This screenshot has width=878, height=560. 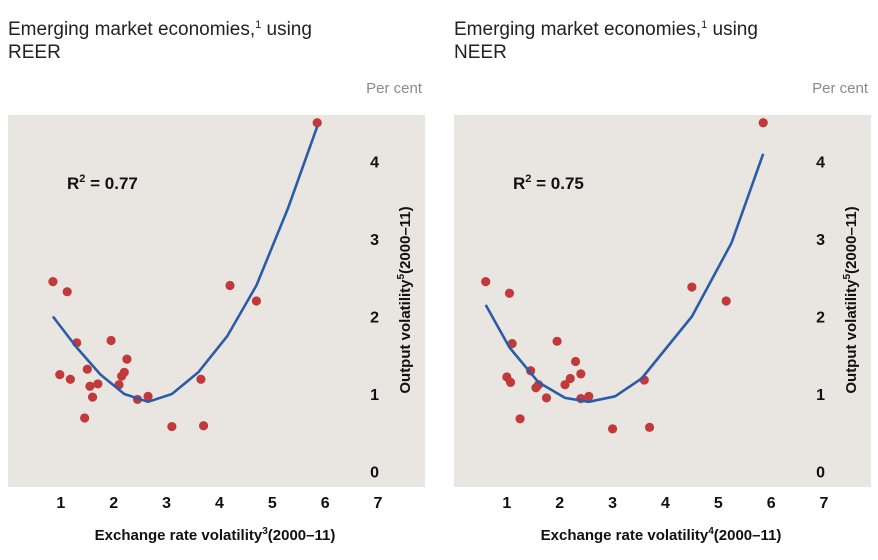 What do you see at coordinates (102, 183) in the screenshot?
I see `r-squared-annotation: R2 = 0.77` at bounding box center [102, 183].